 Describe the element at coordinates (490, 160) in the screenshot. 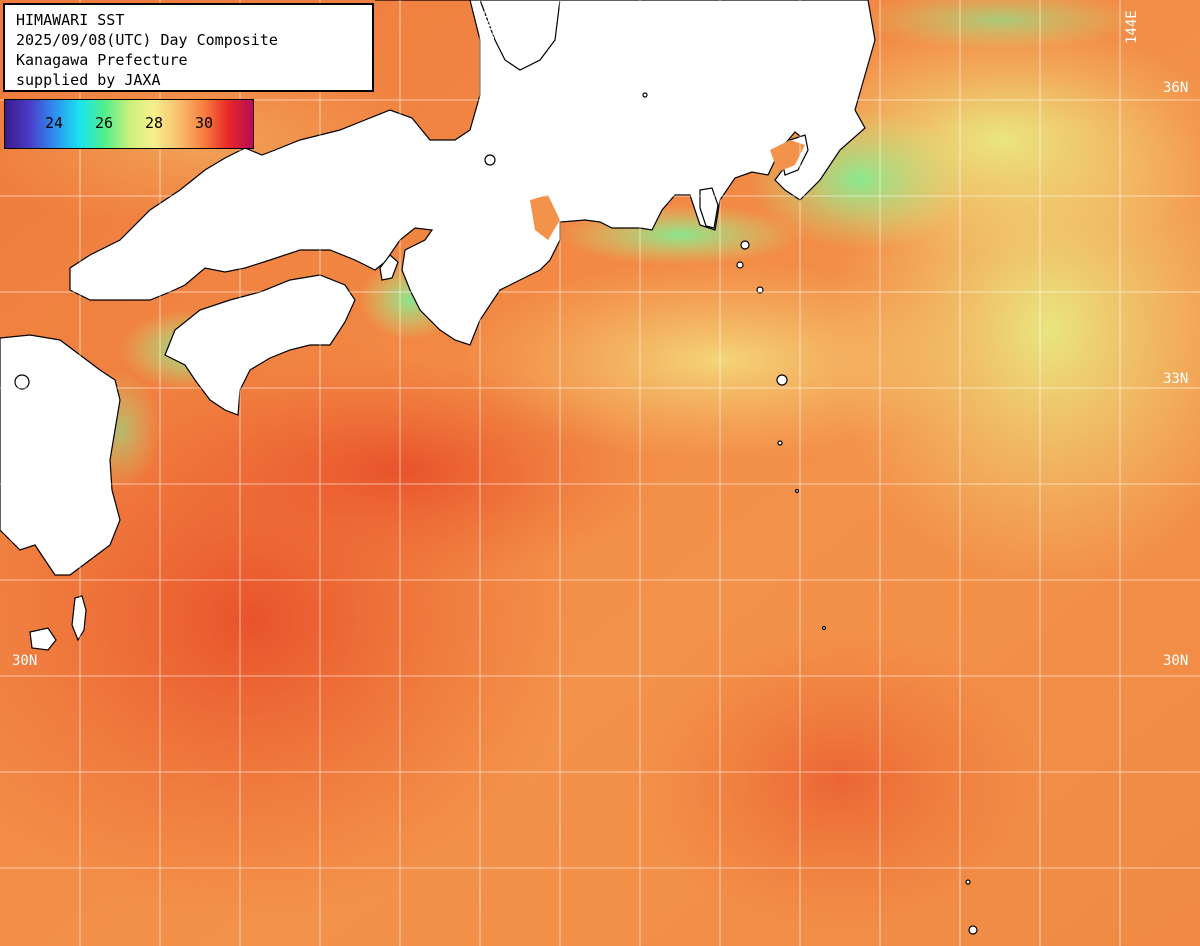

I see `land-islet-g` at that location.